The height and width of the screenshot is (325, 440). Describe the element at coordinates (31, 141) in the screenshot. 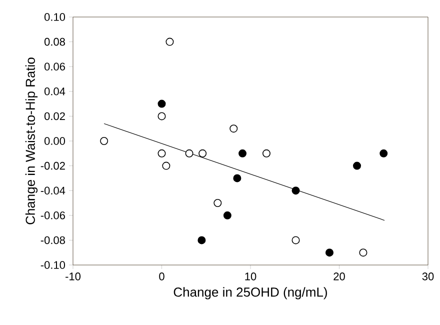

I see `y-axis-title: Change in Waist-to-Hip Ratio` at that location.